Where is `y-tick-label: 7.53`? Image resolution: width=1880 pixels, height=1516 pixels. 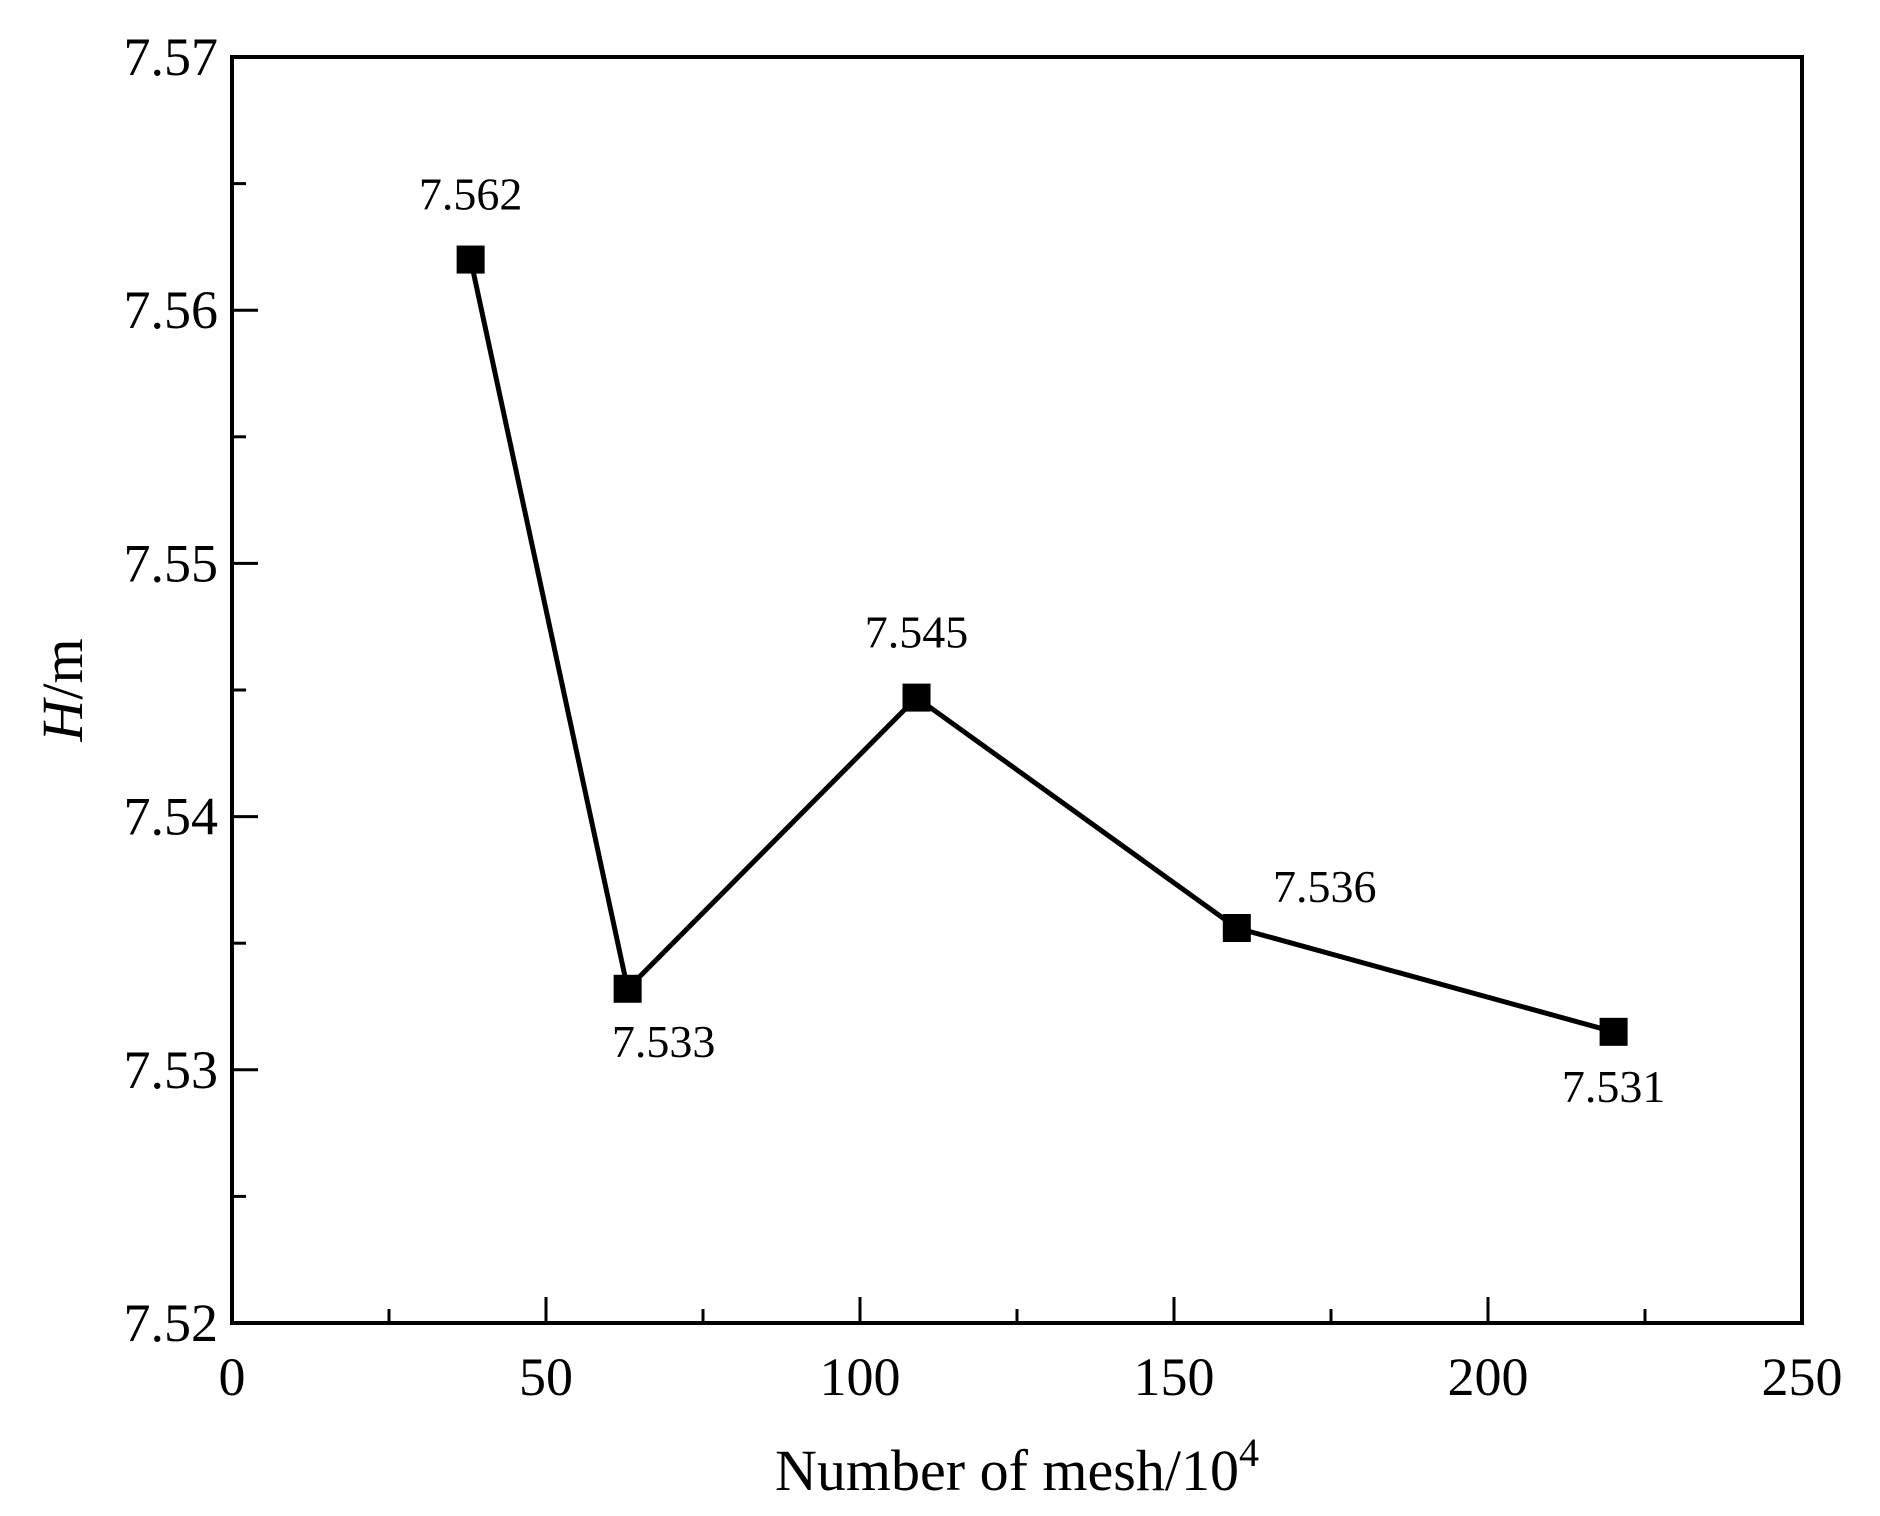
y-tick-label: 7.53 is located at coordinates (171, 1070).